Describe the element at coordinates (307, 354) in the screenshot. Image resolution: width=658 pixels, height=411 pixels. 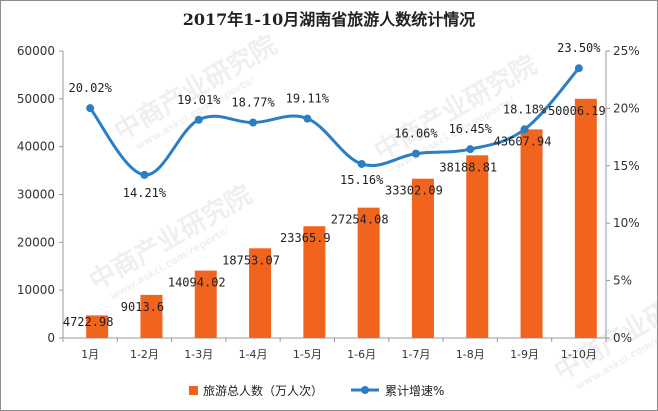
I see `x-category-label: 1-5月` at that location.